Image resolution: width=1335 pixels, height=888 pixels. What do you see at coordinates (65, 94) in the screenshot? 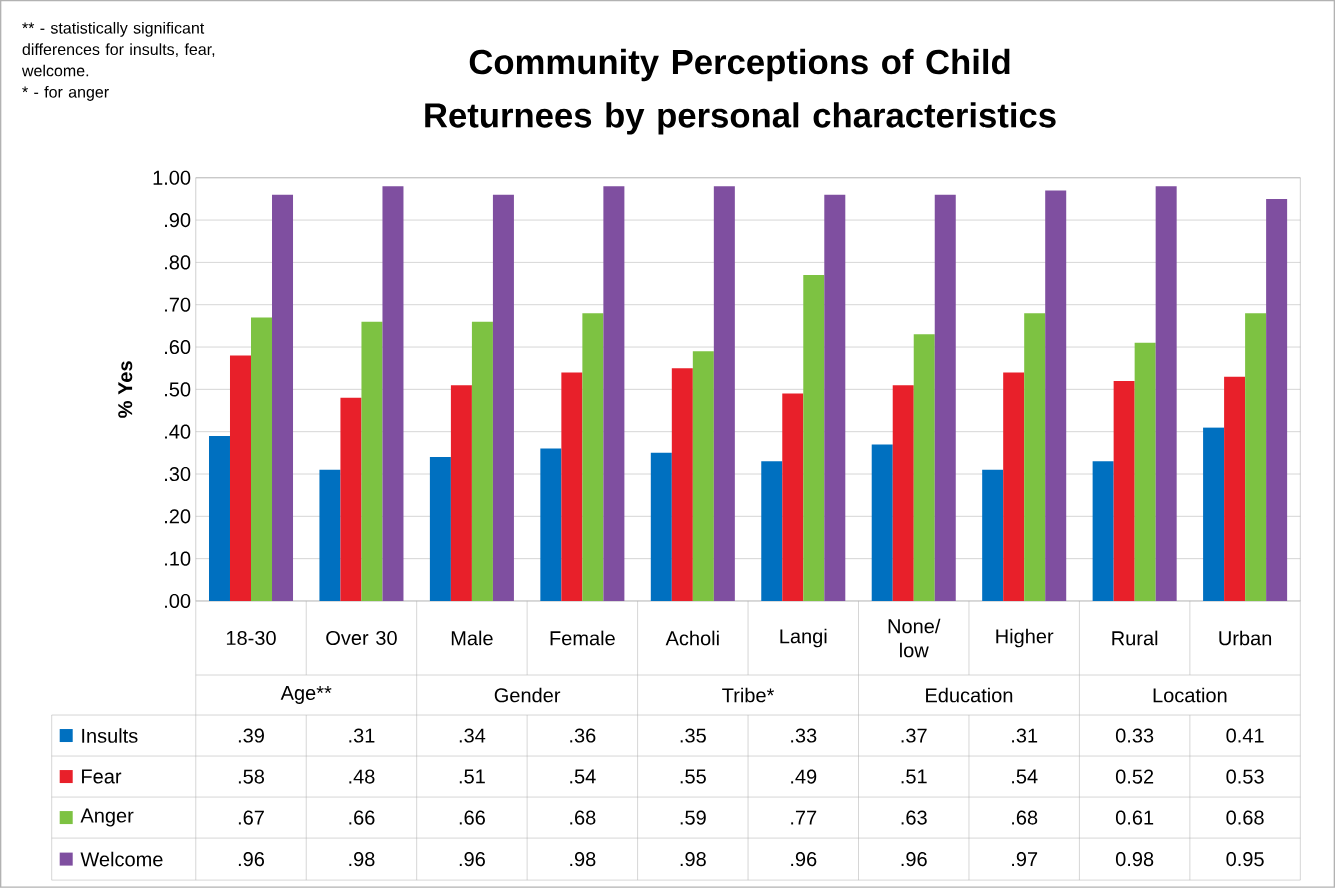
I see `text: * - for anger` at bounding box center [65, 94].